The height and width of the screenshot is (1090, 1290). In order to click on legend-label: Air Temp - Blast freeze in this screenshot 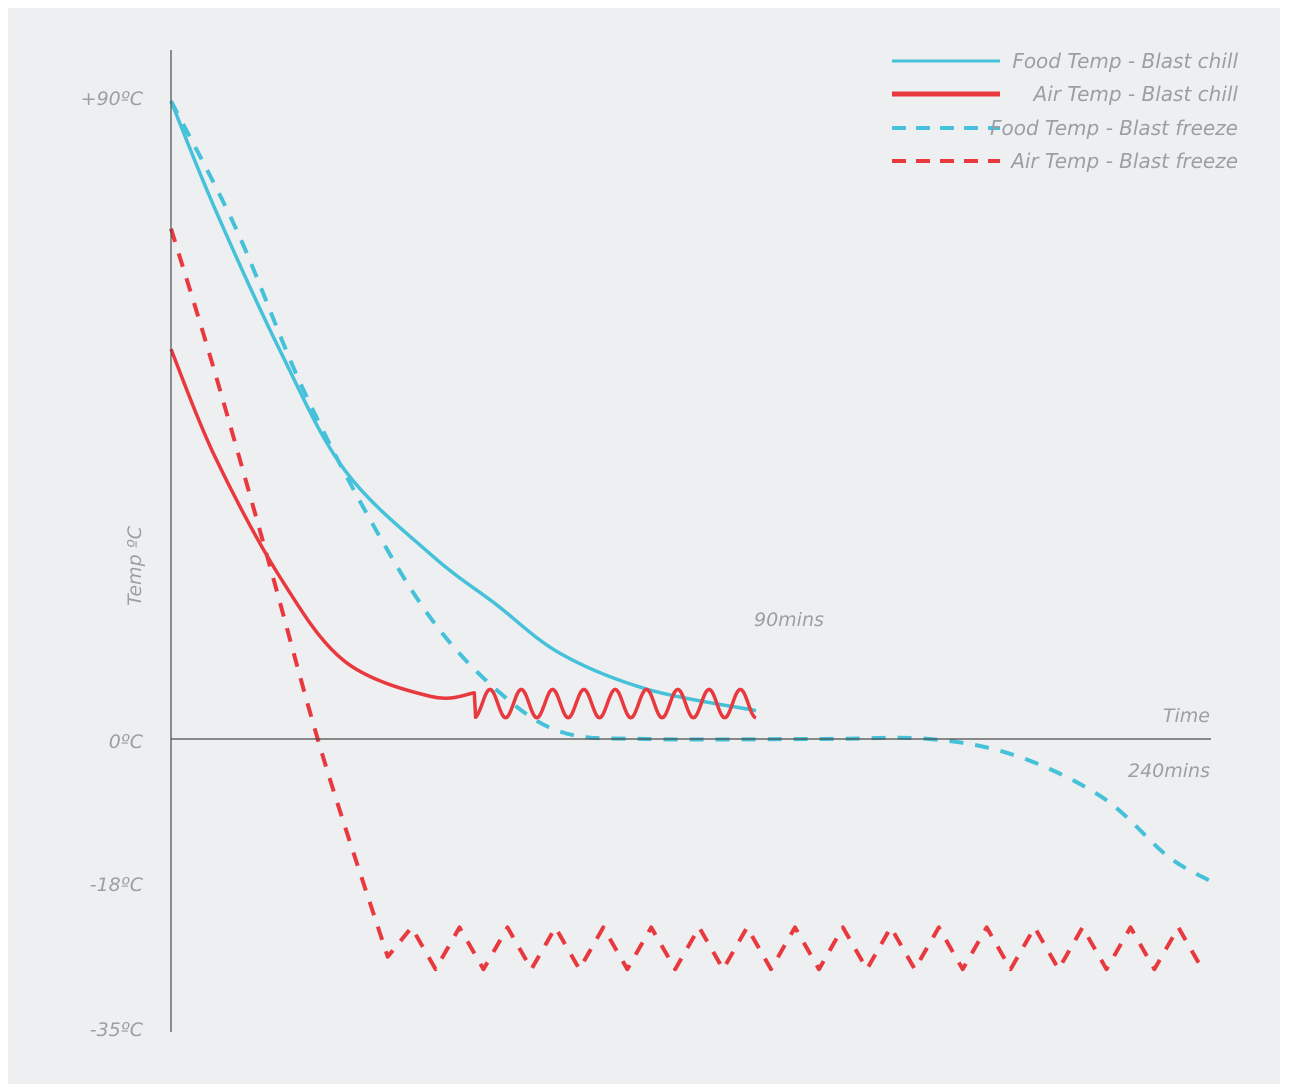, I will do `click(1123, 161)`.